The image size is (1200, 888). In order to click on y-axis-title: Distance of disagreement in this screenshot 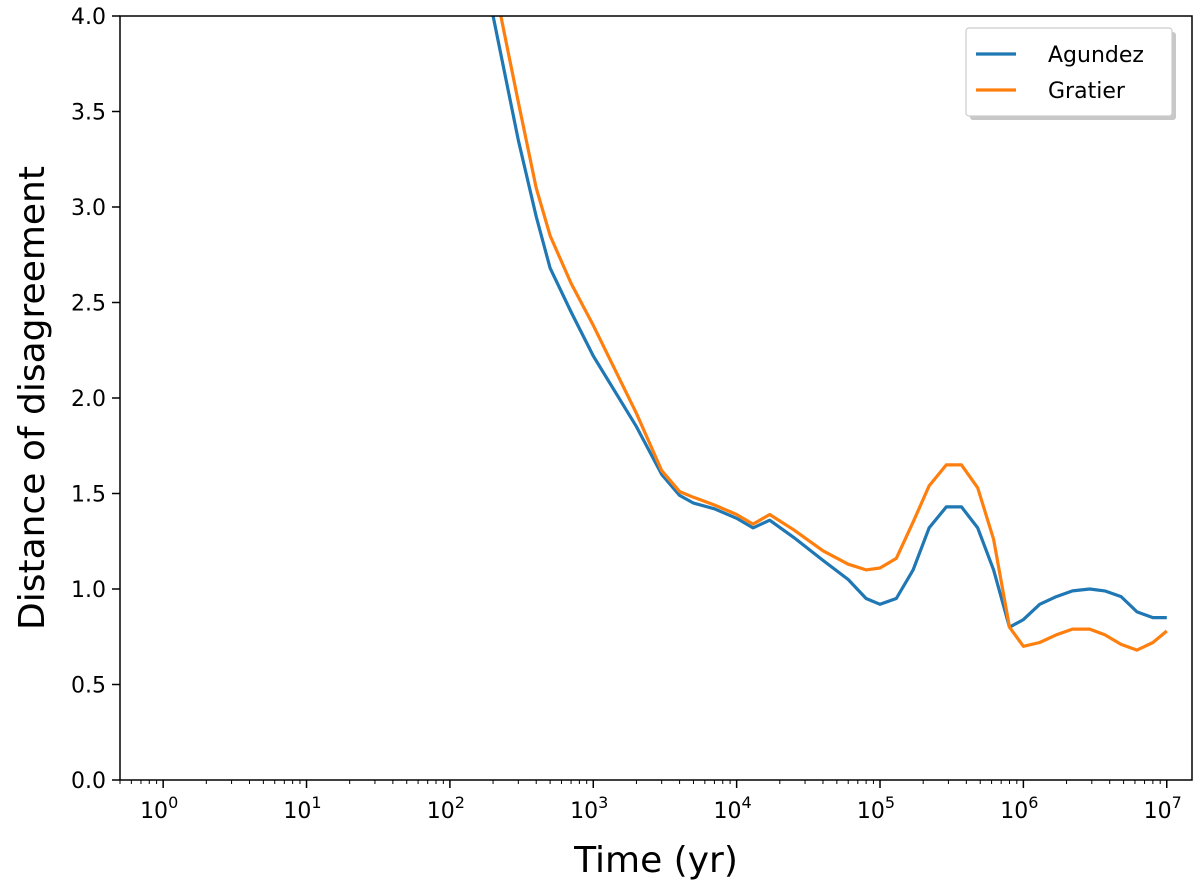, I will do `click(32, 398)`.